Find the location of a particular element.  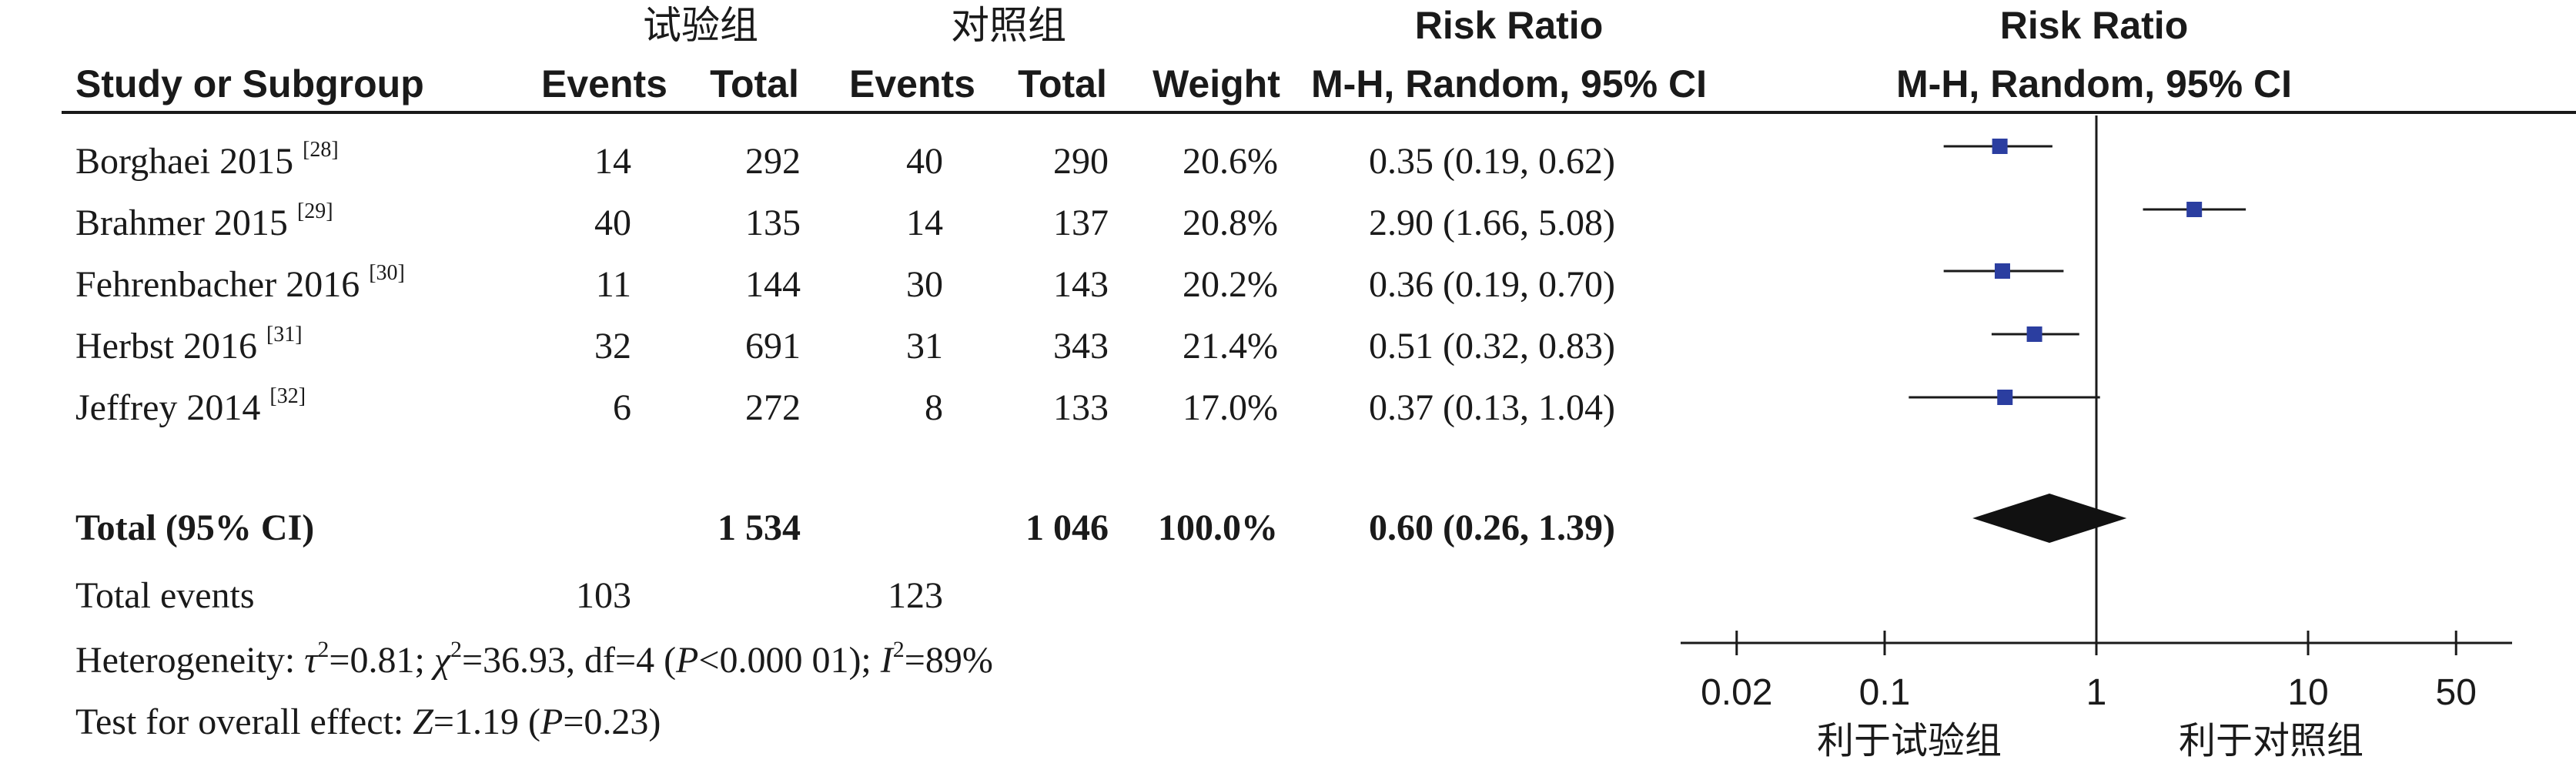

total-events-label: Total events is located at coordinates (165, 595).